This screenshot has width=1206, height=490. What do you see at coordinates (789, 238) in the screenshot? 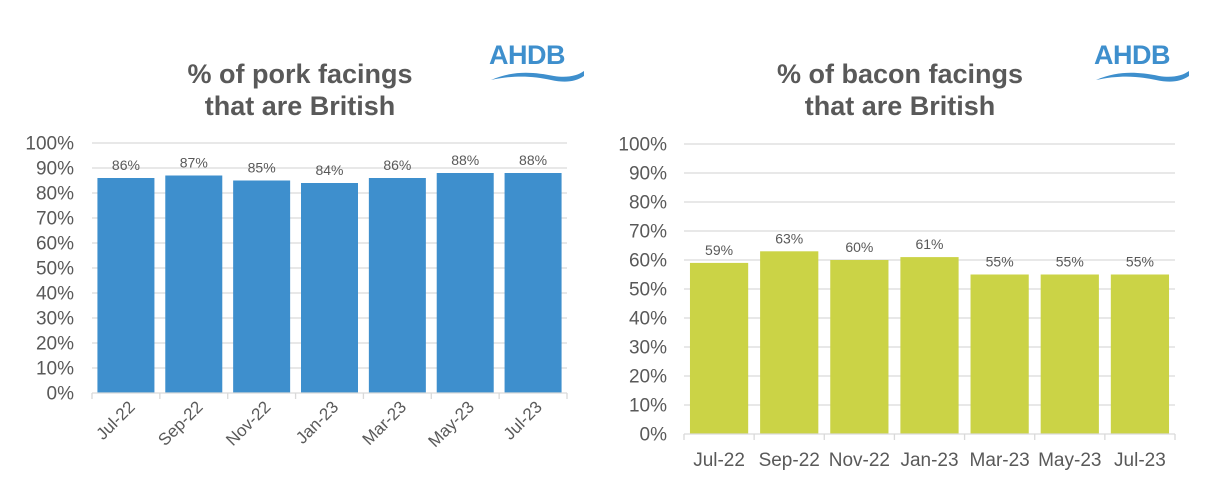
I see `bacon-data-label: 63%` at bounding box center [789, 238].